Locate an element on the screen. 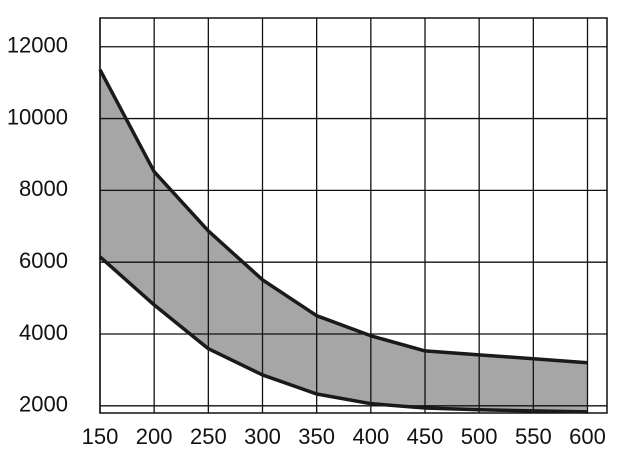 This screenshot has height=454, width=625. y-tick-label: 6000 is located at coordinates (43, 260).